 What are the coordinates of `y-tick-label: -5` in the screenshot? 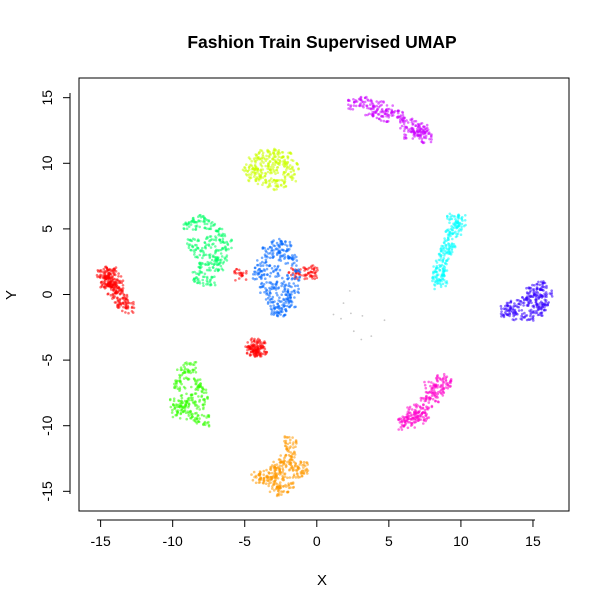 It's located at (47, 360).